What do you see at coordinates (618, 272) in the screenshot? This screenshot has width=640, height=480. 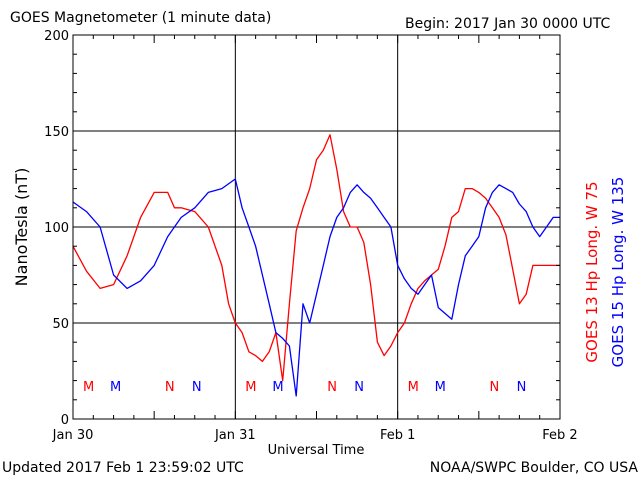 I see `legend-goes15: GOES 15 Hp Long. W 135` at bounding box center [618, 272].